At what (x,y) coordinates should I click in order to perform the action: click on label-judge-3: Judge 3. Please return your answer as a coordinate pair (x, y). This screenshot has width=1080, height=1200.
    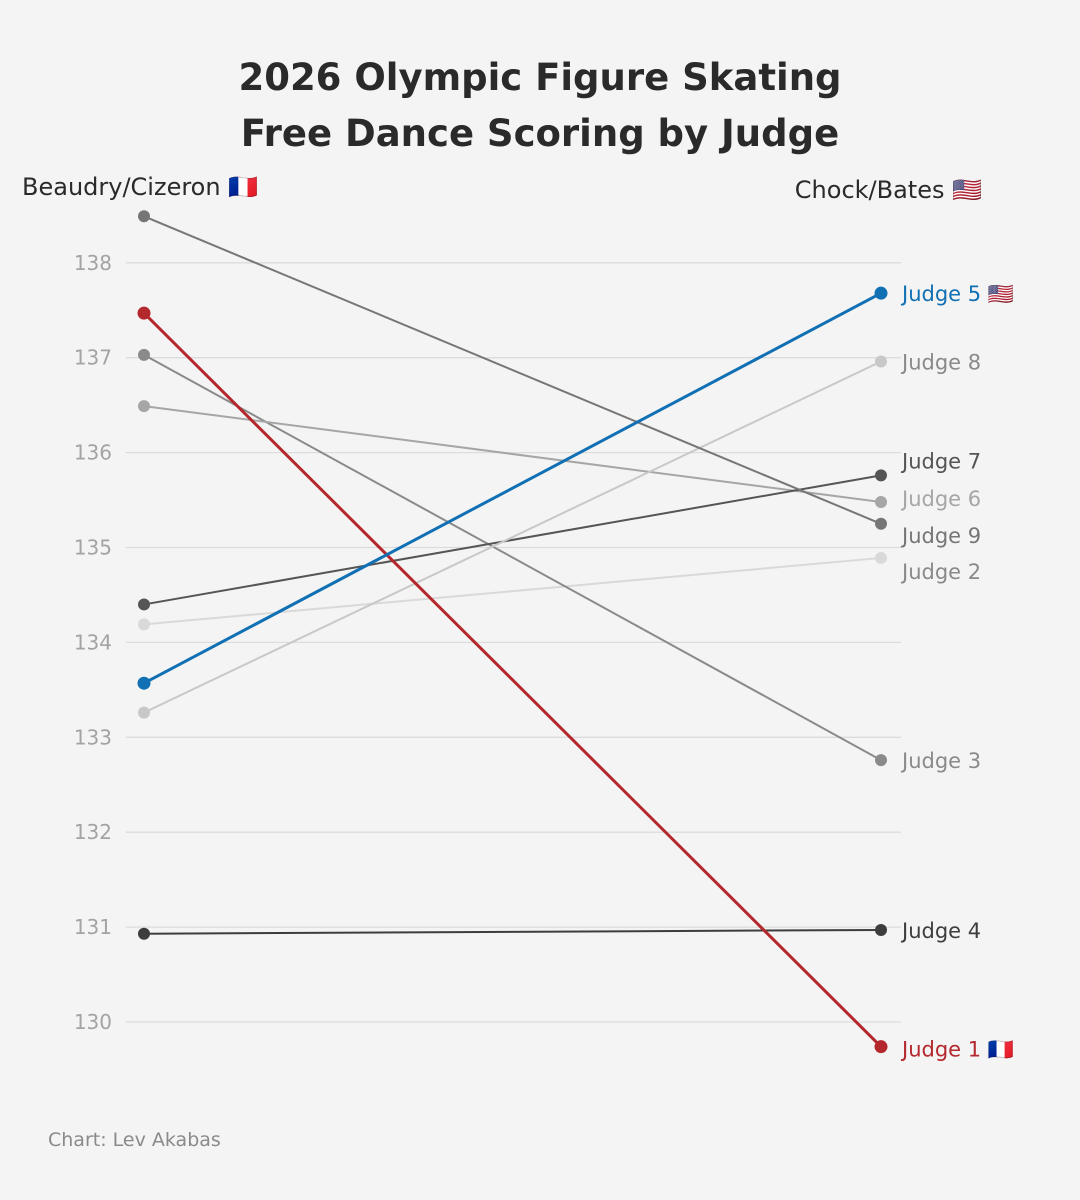
    Looking at the image, I should click on (940, 761).